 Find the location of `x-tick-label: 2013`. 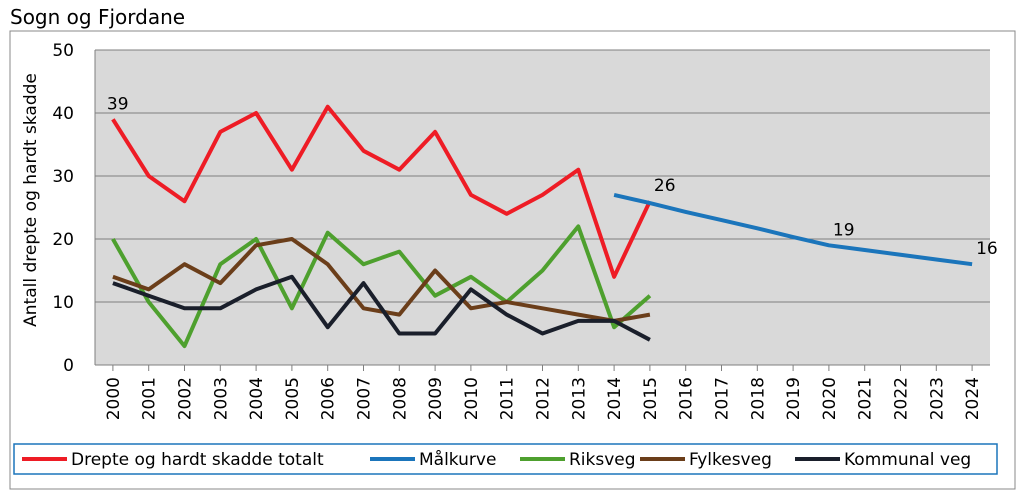

x-tick-label: 2013 is located at coordinates (579, 398).